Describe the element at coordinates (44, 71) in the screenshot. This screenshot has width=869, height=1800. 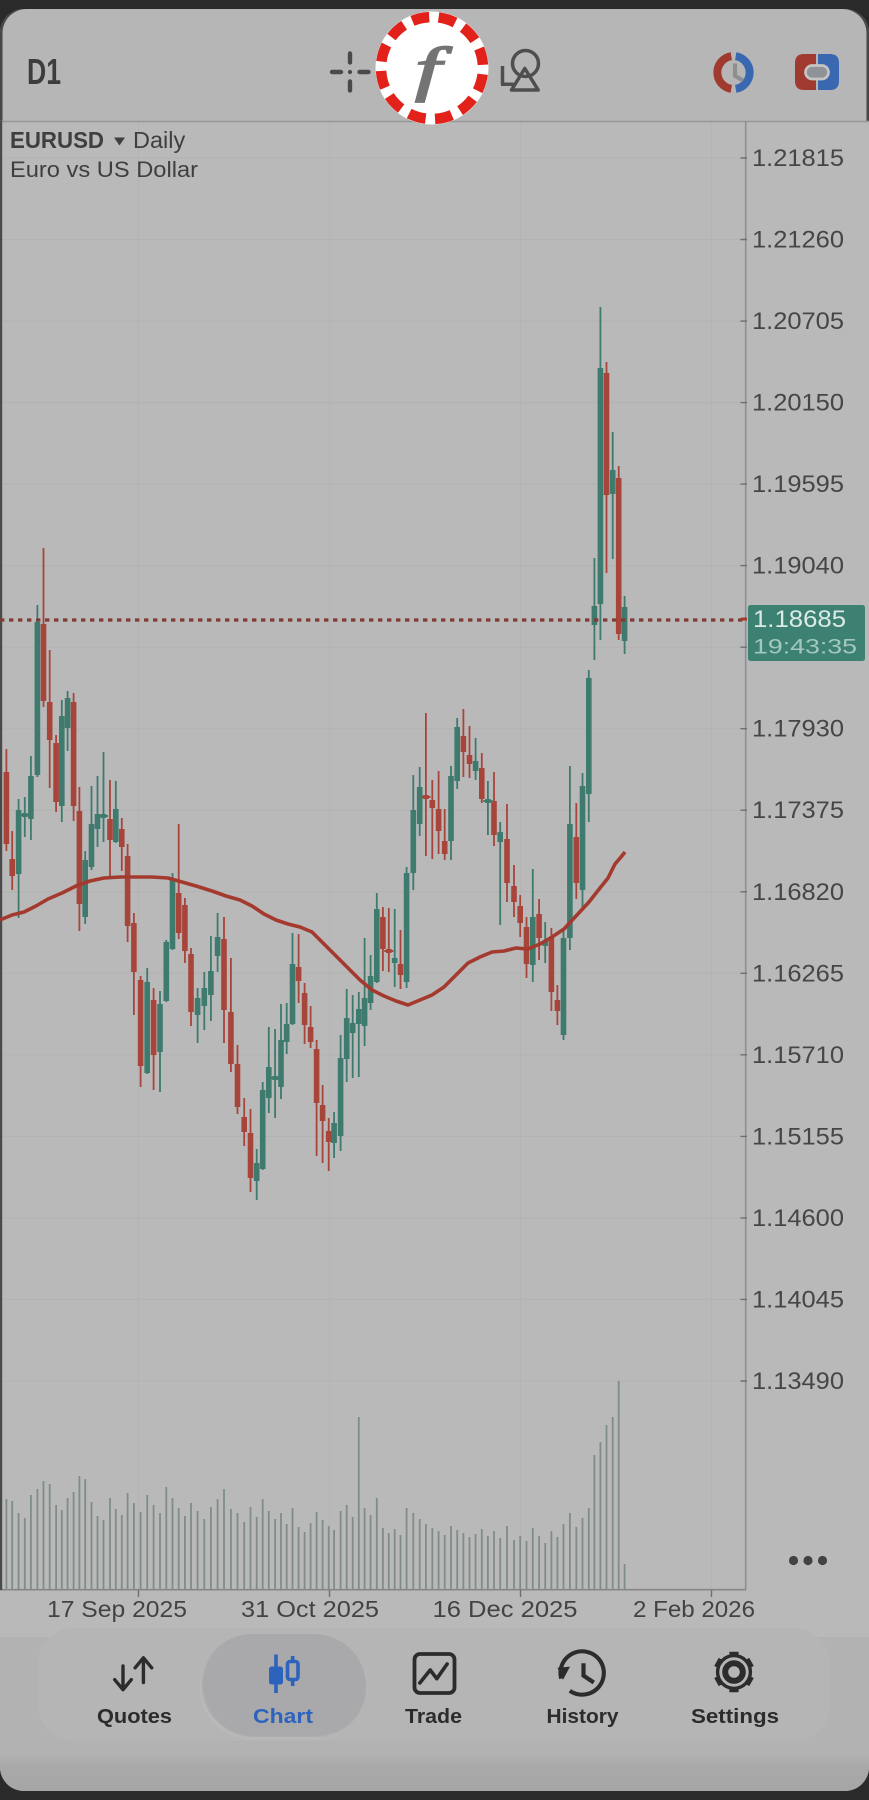
I see `svg-text: D1` at that location.